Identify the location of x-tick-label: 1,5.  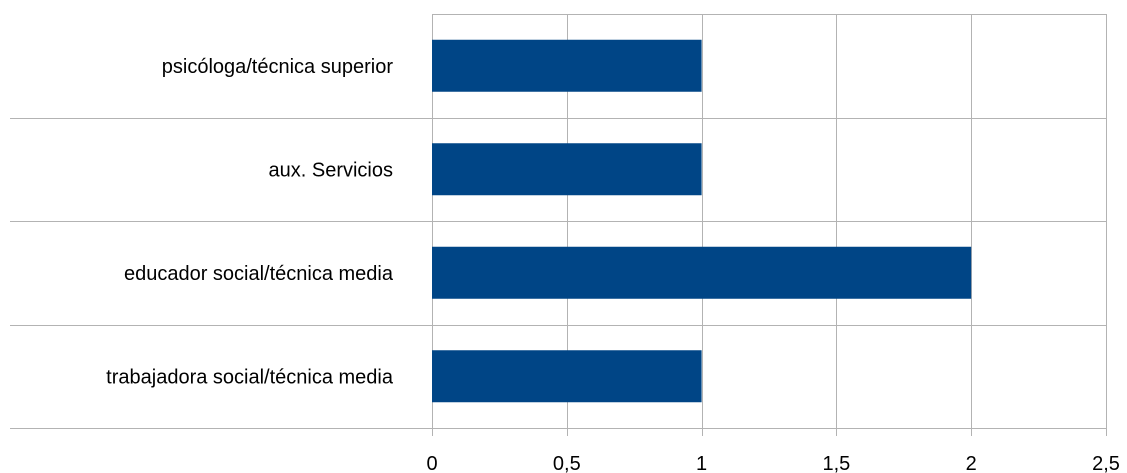
(836, 463).